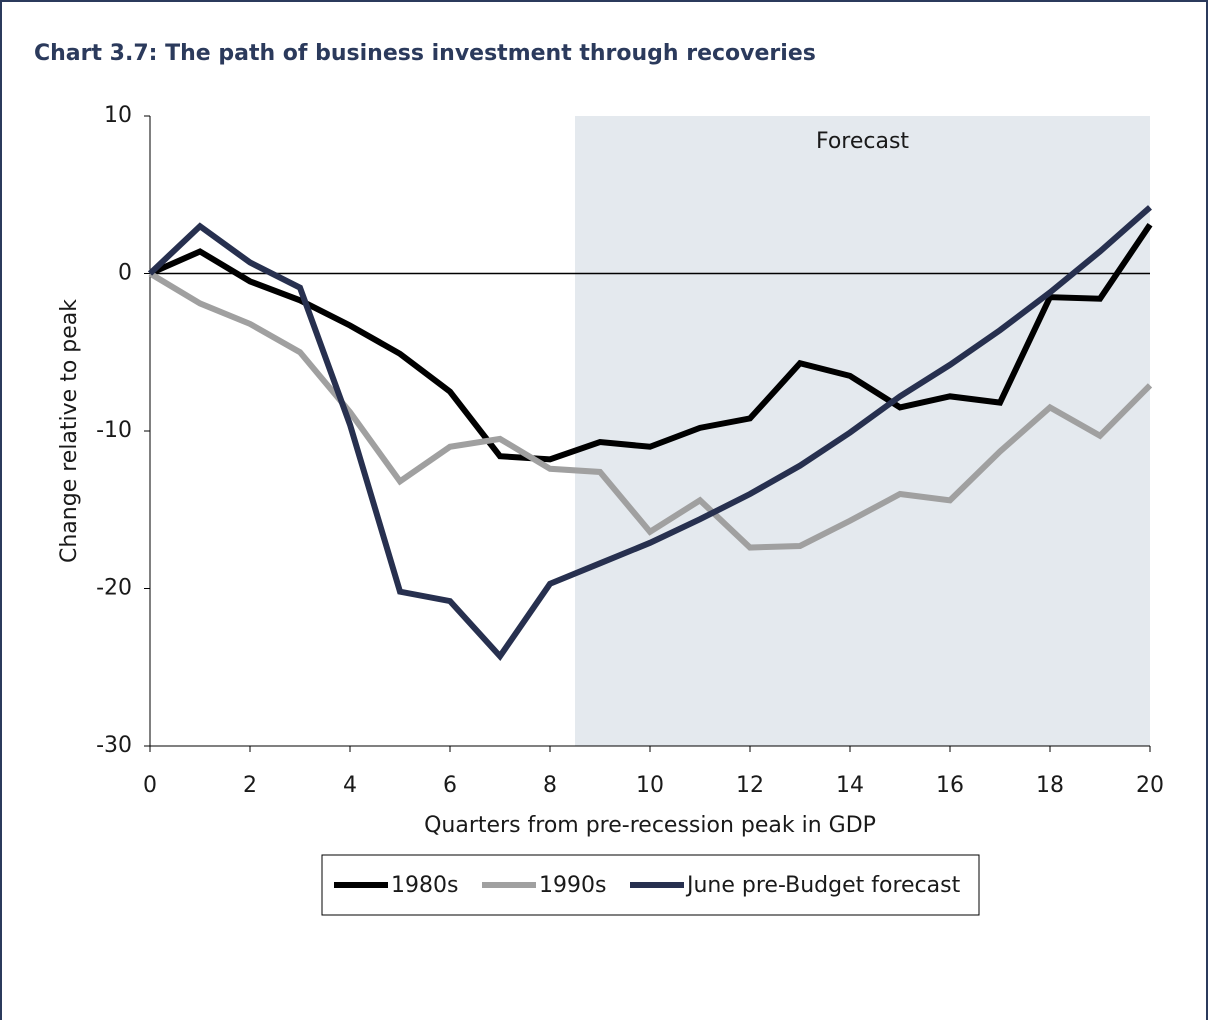 The height and width of the screenshot is (1020, 1208). What do you see at coordinates (650, 785) in the screenshot?
I see `x-tick-label: 10` at bounding box center [650, 785].